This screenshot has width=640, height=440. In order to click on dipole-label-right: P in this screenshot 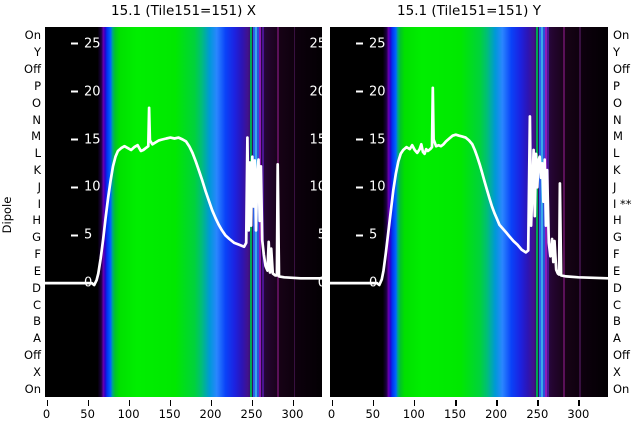, I will do `click(616, 85)`.